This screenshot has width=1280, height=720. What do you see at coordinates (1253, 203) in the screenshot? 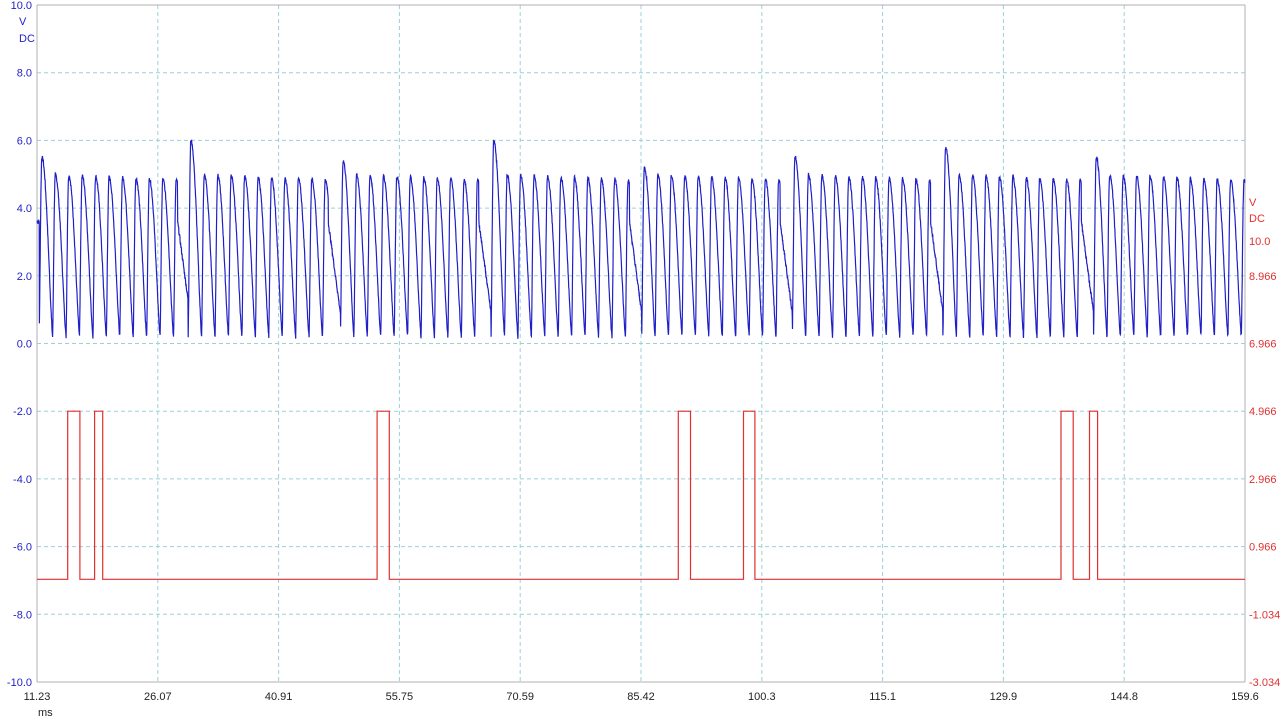
I see `right-unit-label: V` at bounding box center [1253, 203].